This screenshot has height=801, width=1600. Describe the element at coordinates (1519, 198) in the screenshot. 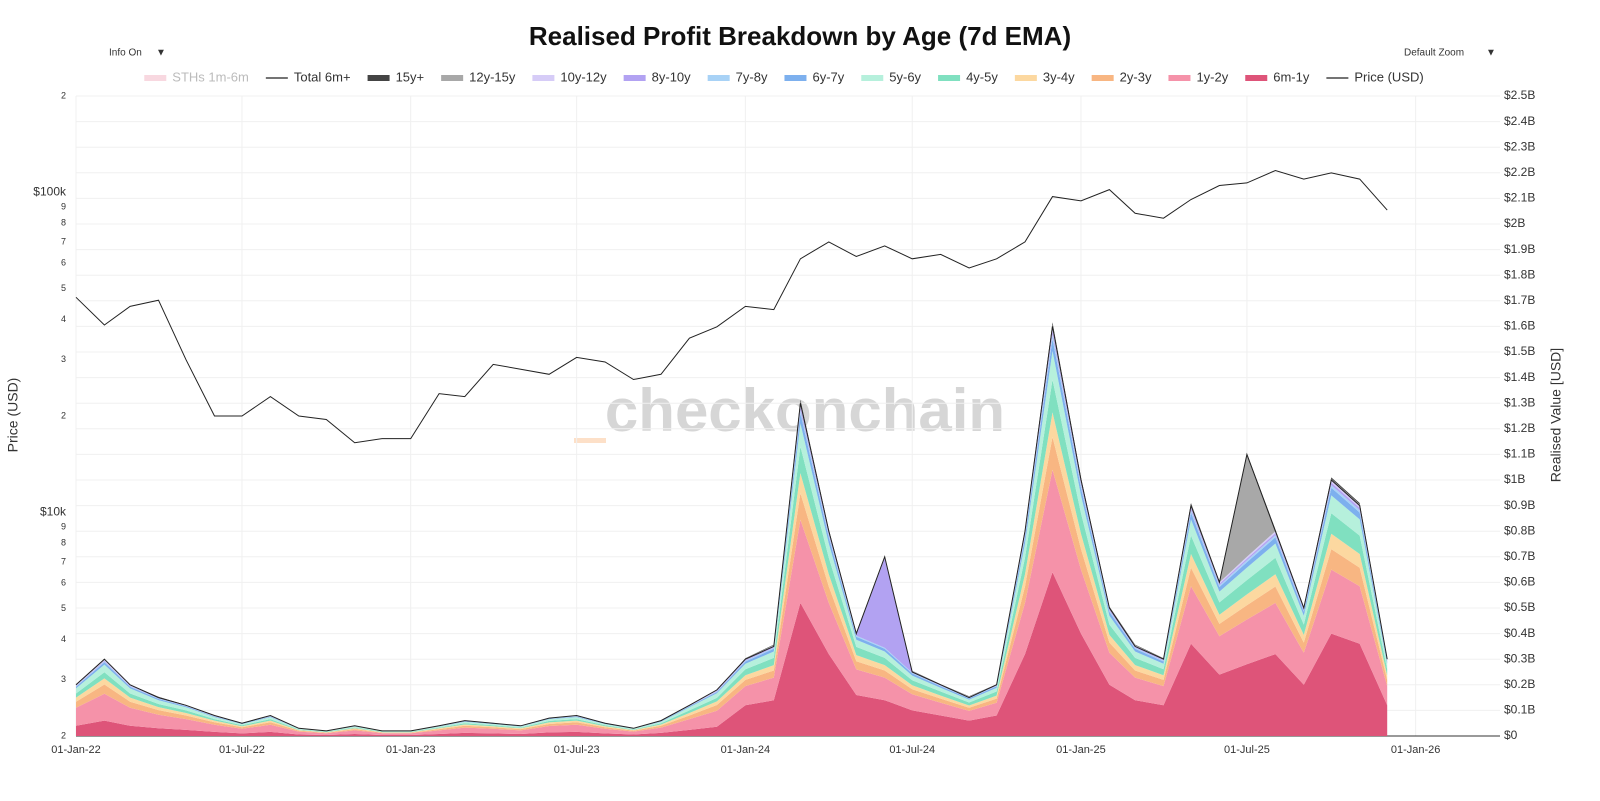

I see `y2-tick-label: $2.1B` at that location.